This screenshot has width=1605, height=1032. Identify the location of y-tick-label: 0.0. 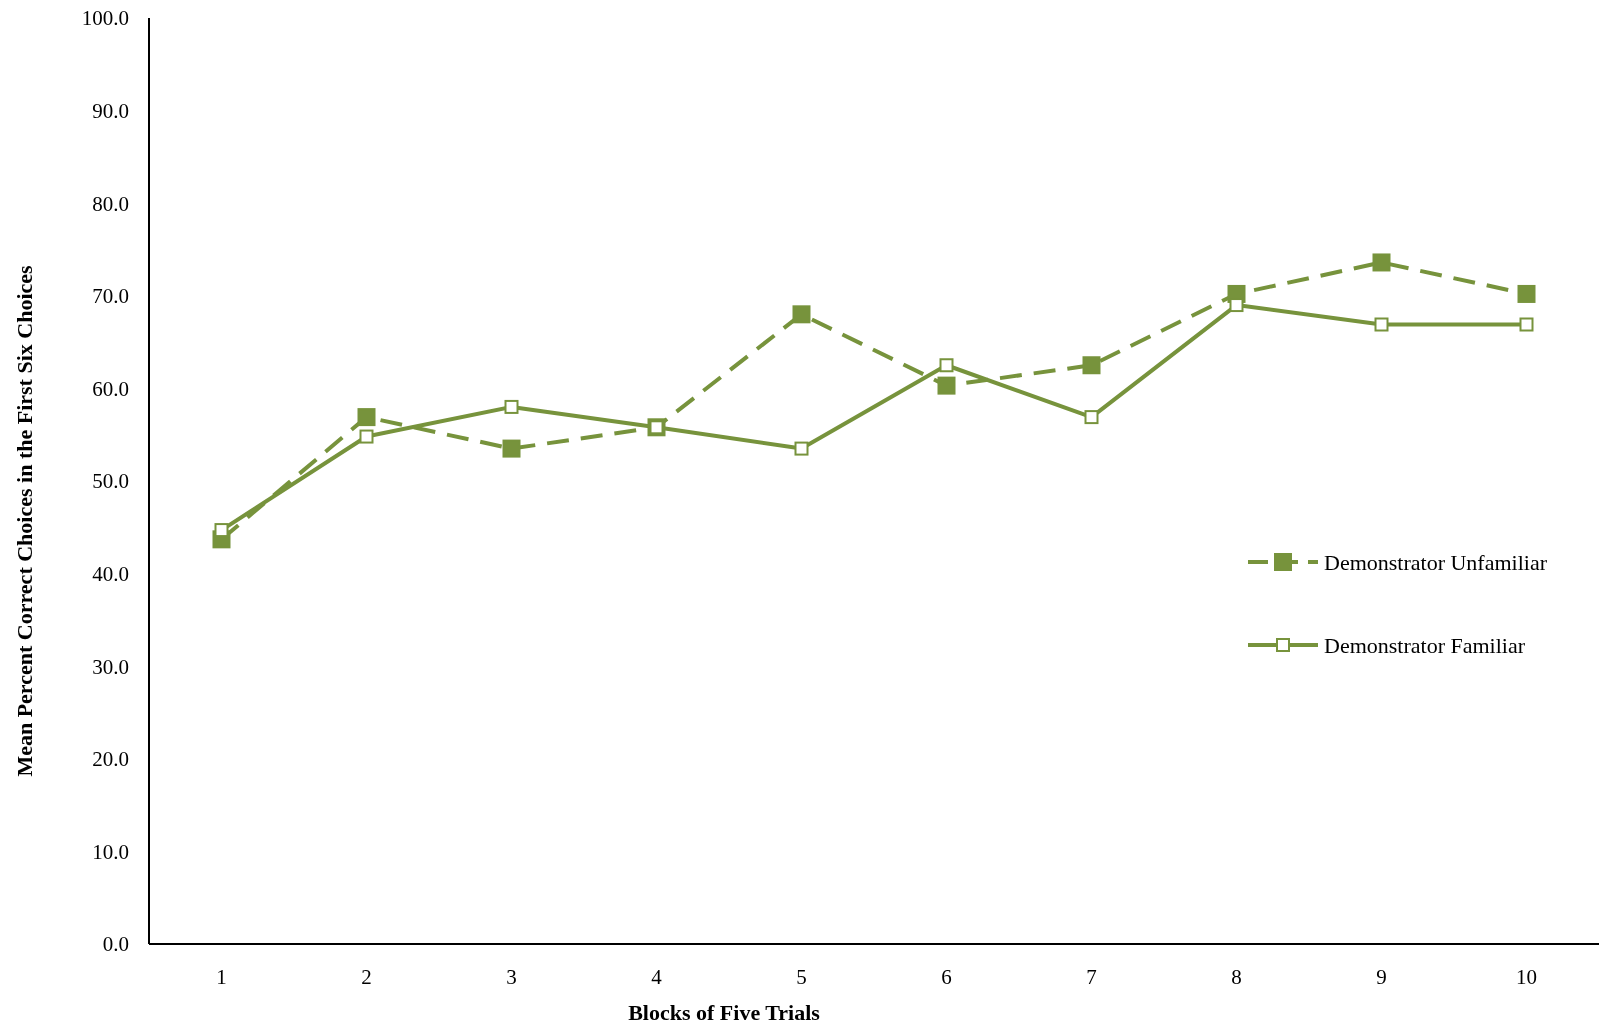
(115, 944).